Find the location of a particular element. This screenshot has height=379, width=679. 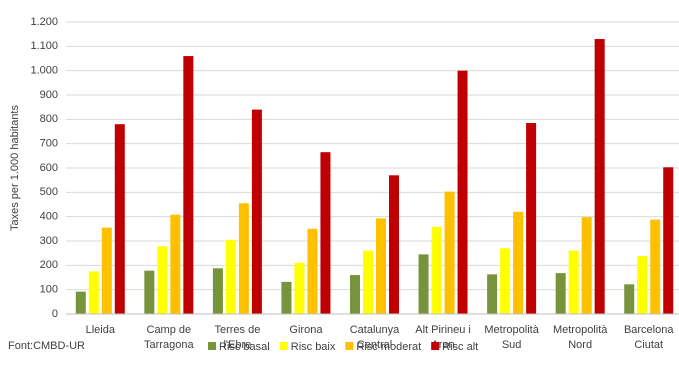

source-note: Font:CMBD-UR is located at coordinates (46, 346).